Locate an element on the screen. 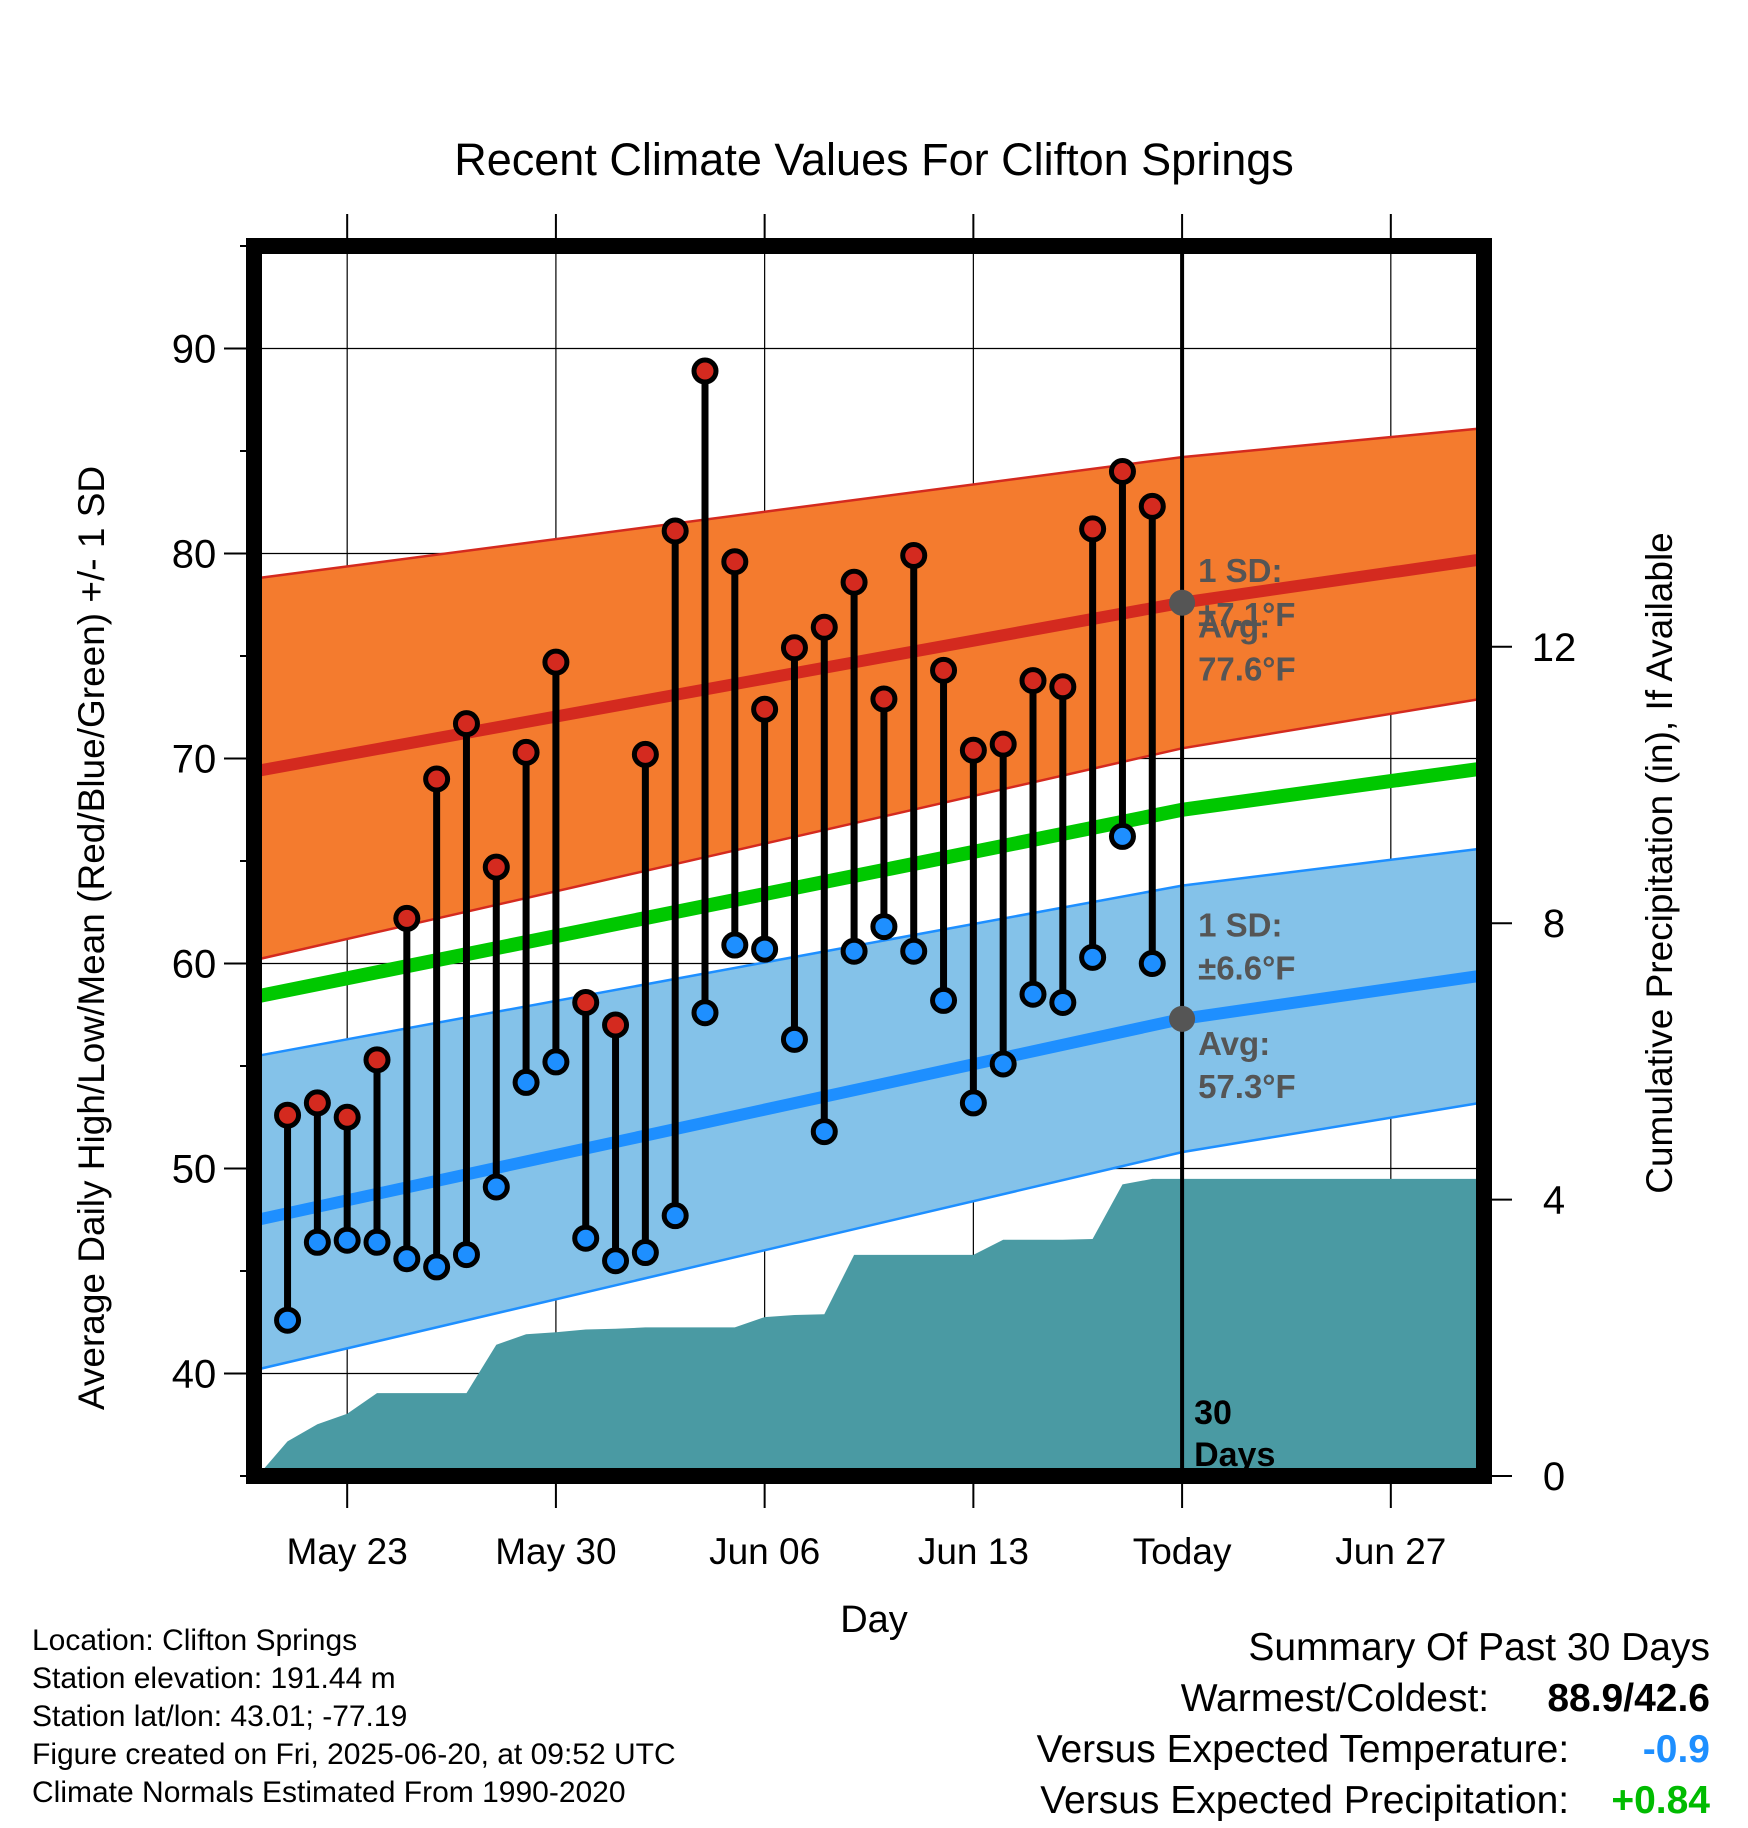 This screenshot has height=1828, width=1748. y-left-tick-label: 50 is located at coordinates (194, 1170).